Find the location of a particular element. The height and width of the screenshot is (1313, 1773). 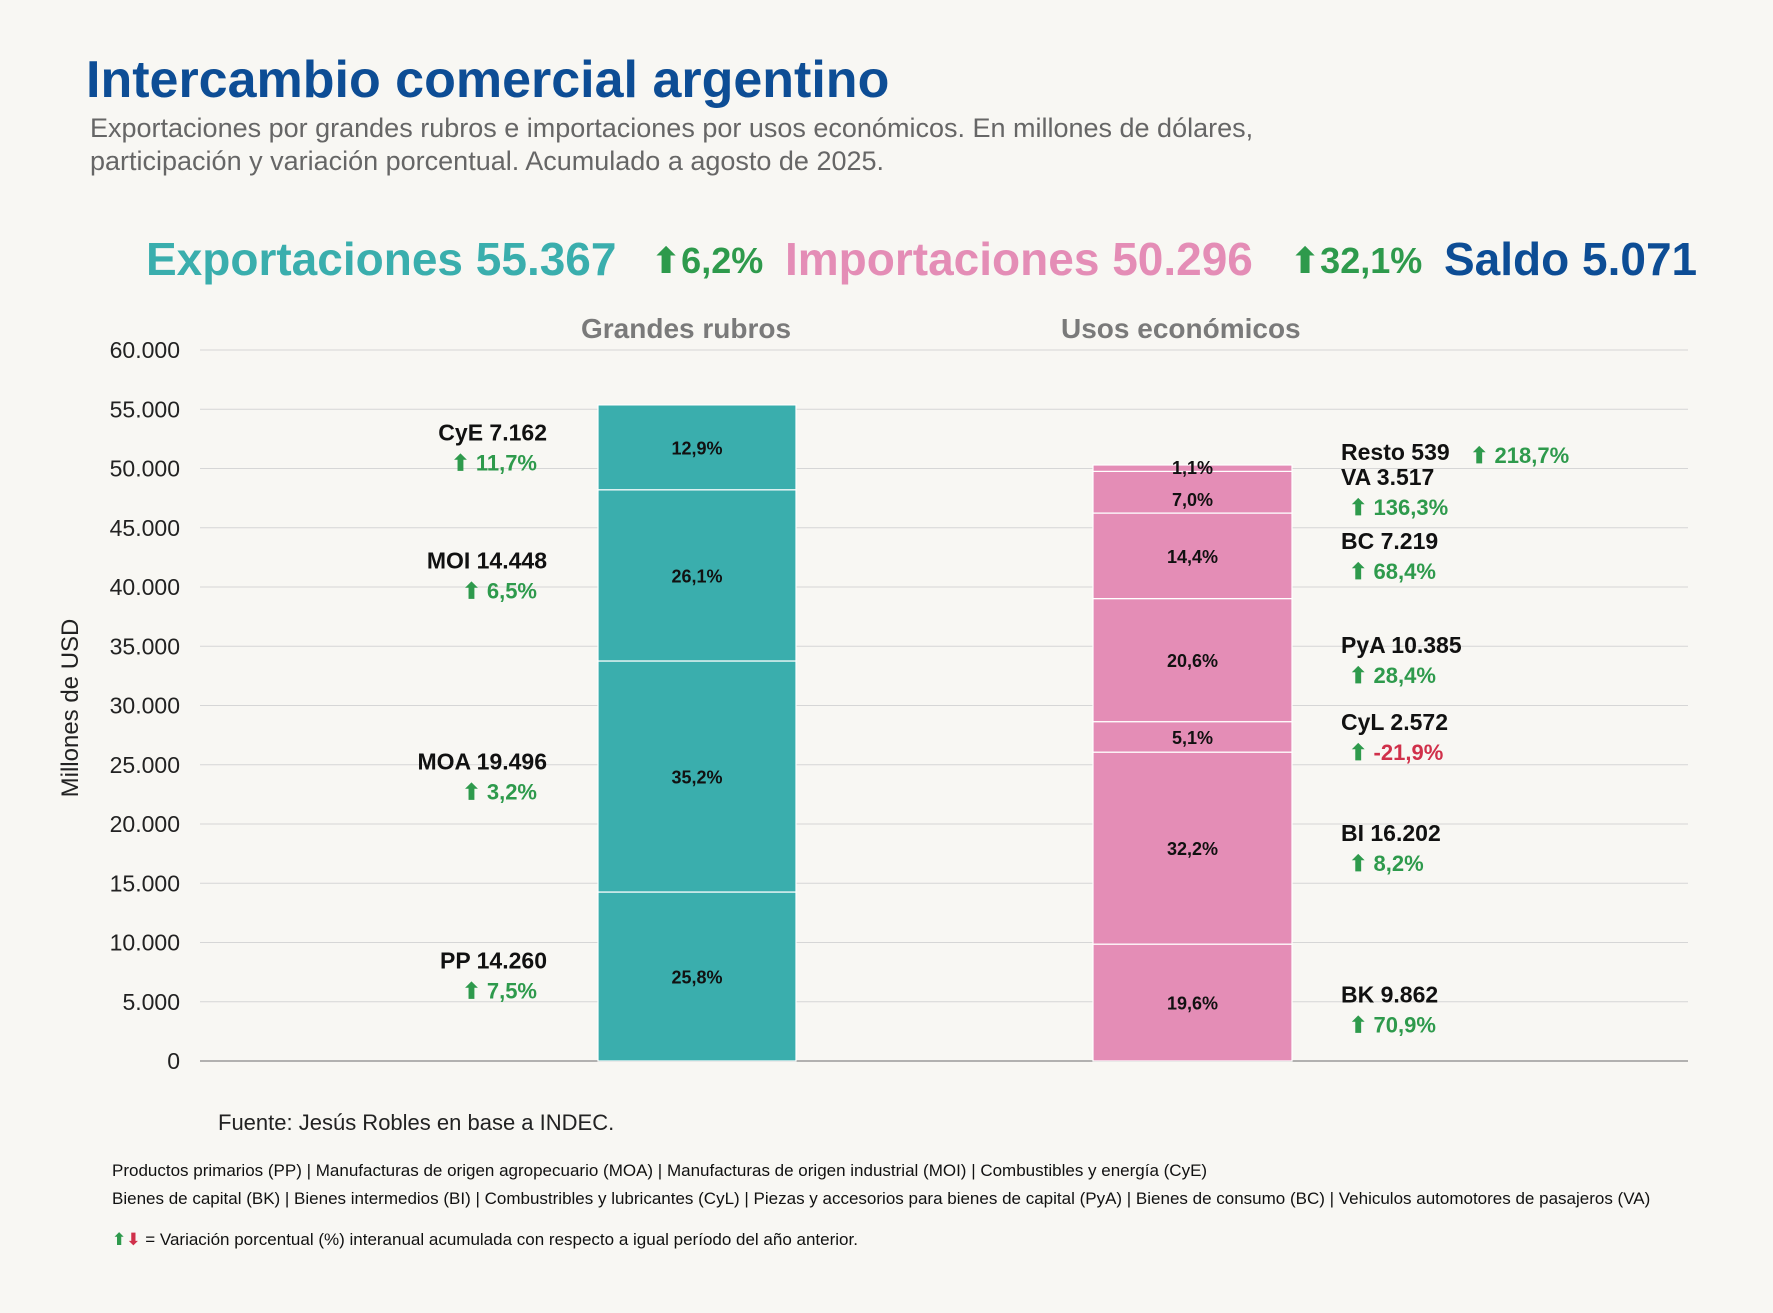

variation-value: -21,9% is located at coordinates (1409, 752).